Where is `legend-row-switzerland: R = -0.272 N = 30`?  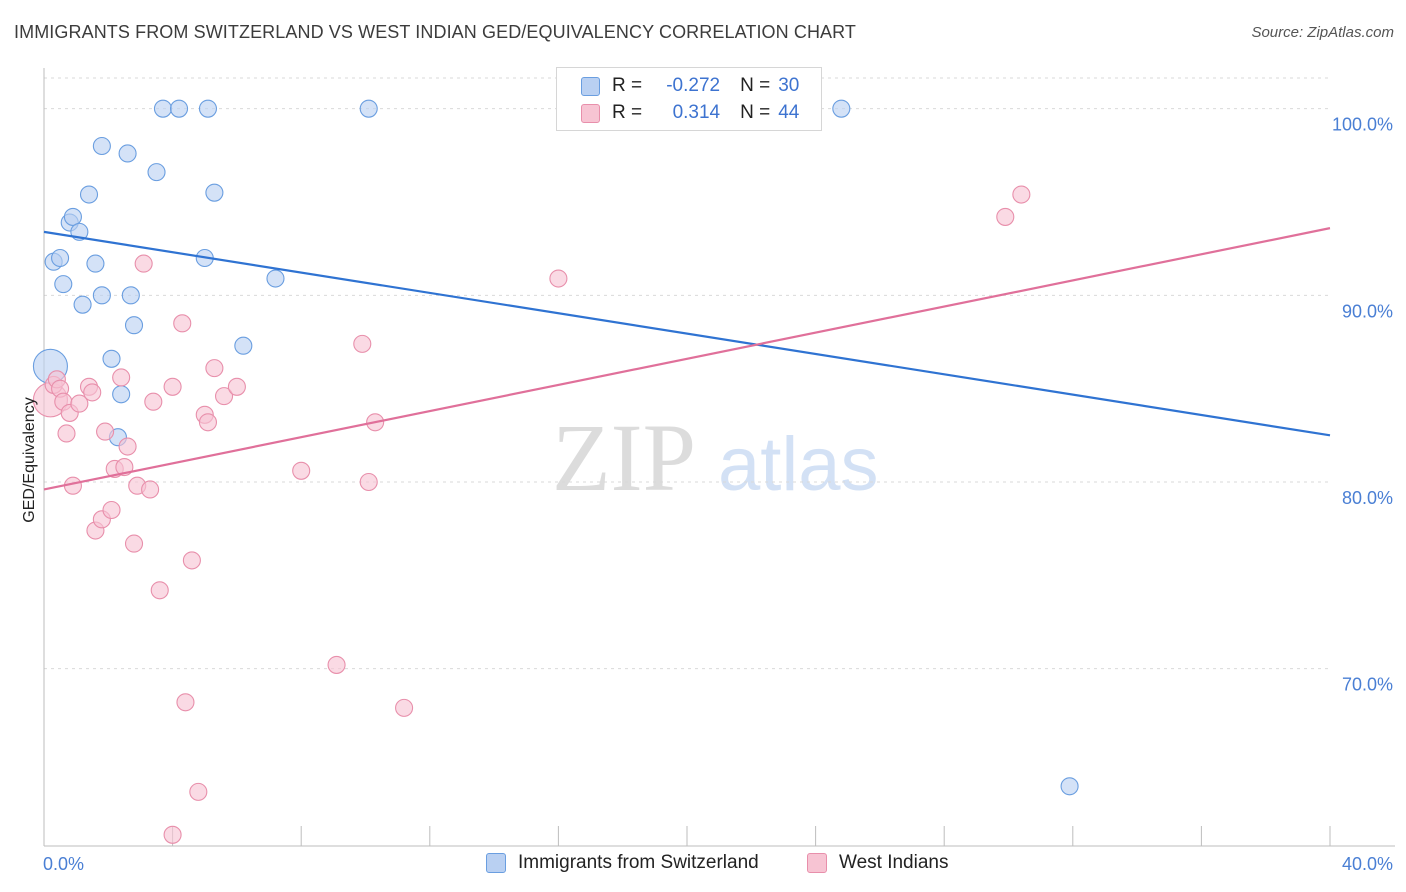 legend-row-switzerland: R = -0.272 N = 30 is located at coordinates (690, 86).